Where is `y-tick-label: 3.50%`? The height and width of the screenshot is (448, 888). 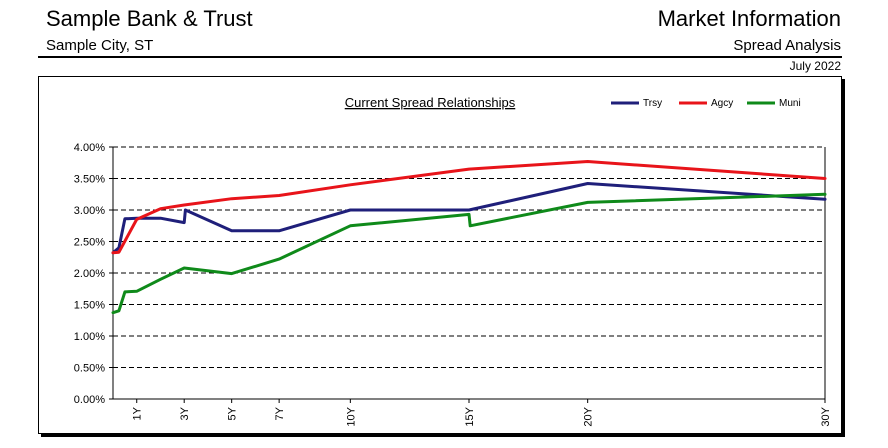 y-tick-label: 3.50% is located at coordinates (89, 180).